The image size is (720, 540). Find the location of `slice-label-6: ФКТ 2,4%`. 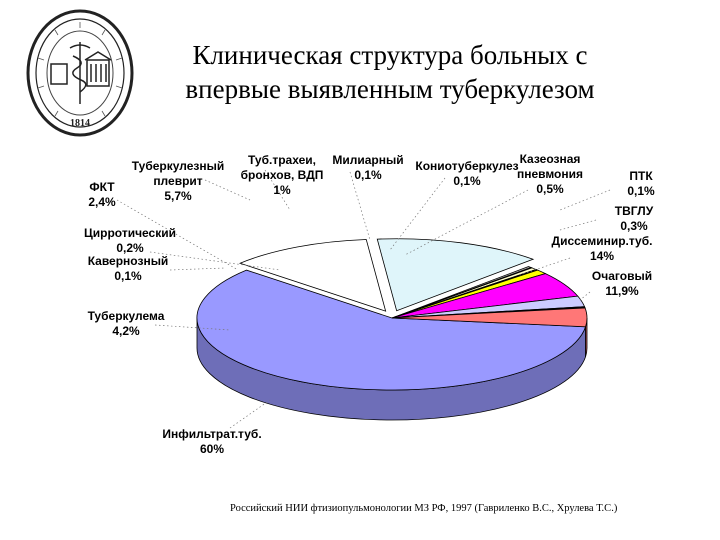

slice-label-6: ФКТ 2,4% is located at coordinates (102, 194).